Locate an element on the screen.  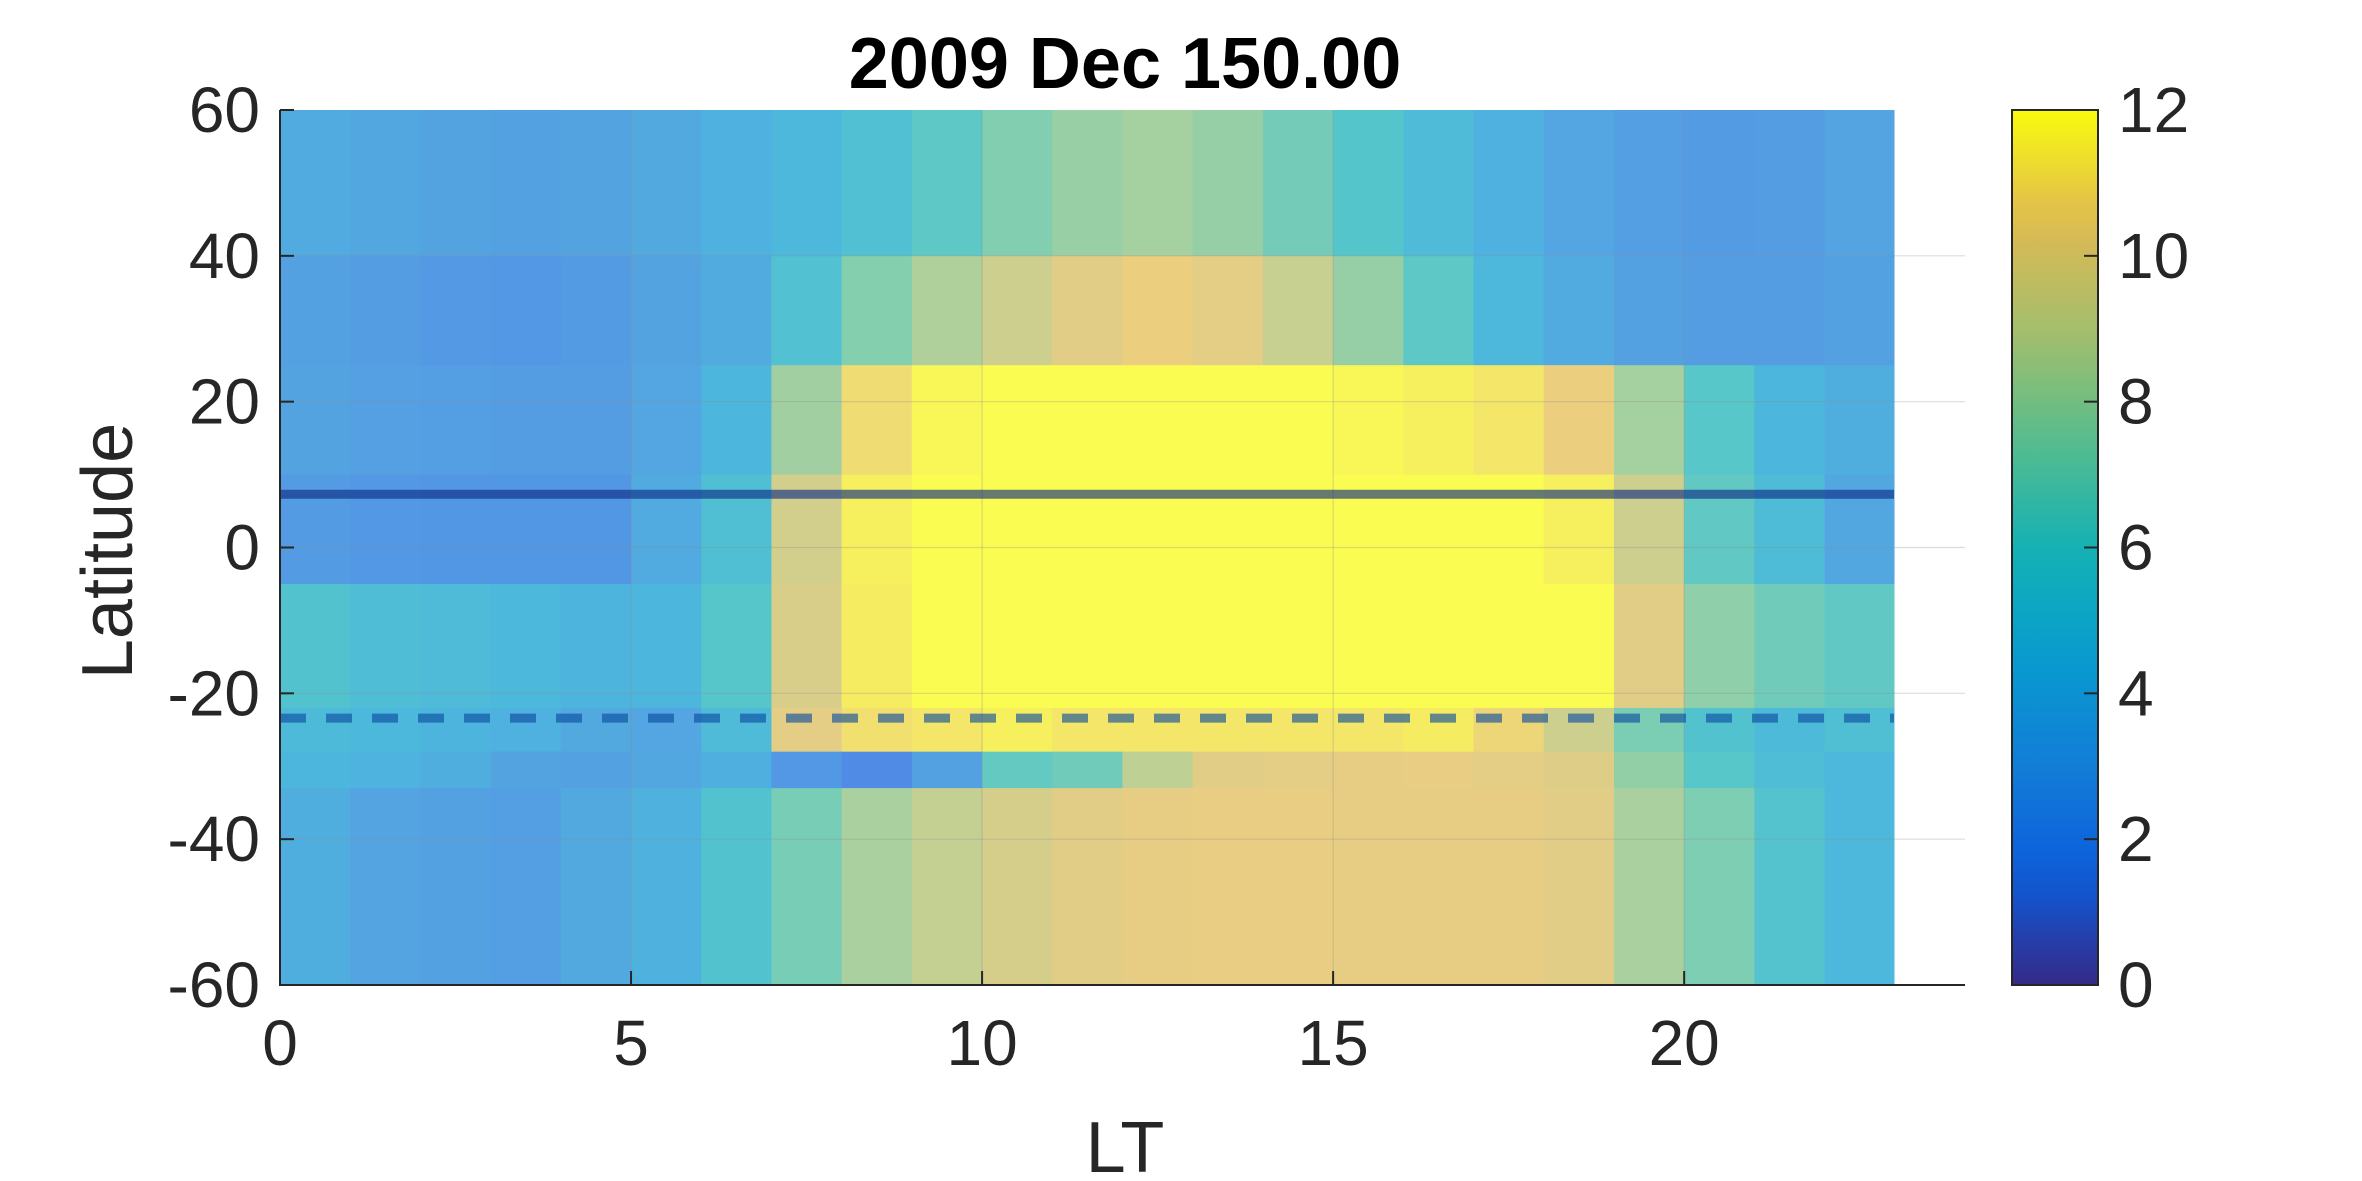
y-tick-label: 0 is located at coordinates (242, 548).